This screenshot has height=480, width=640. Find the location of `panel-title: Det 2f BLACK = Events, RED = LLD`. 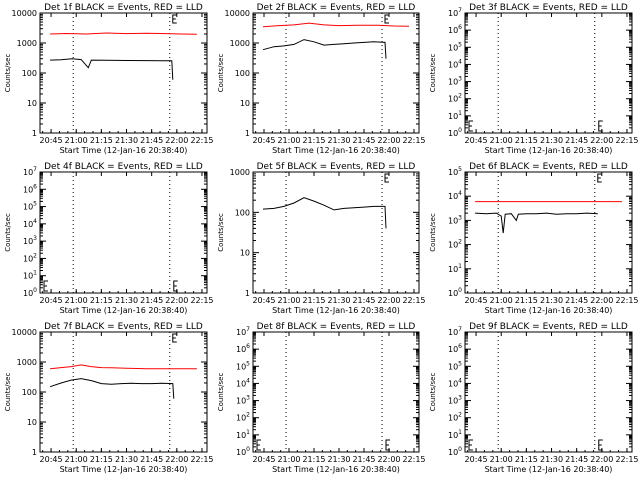

panel-title: Det 2f BLACK = Events, RED = LLD is located at coordinates (336, 8).